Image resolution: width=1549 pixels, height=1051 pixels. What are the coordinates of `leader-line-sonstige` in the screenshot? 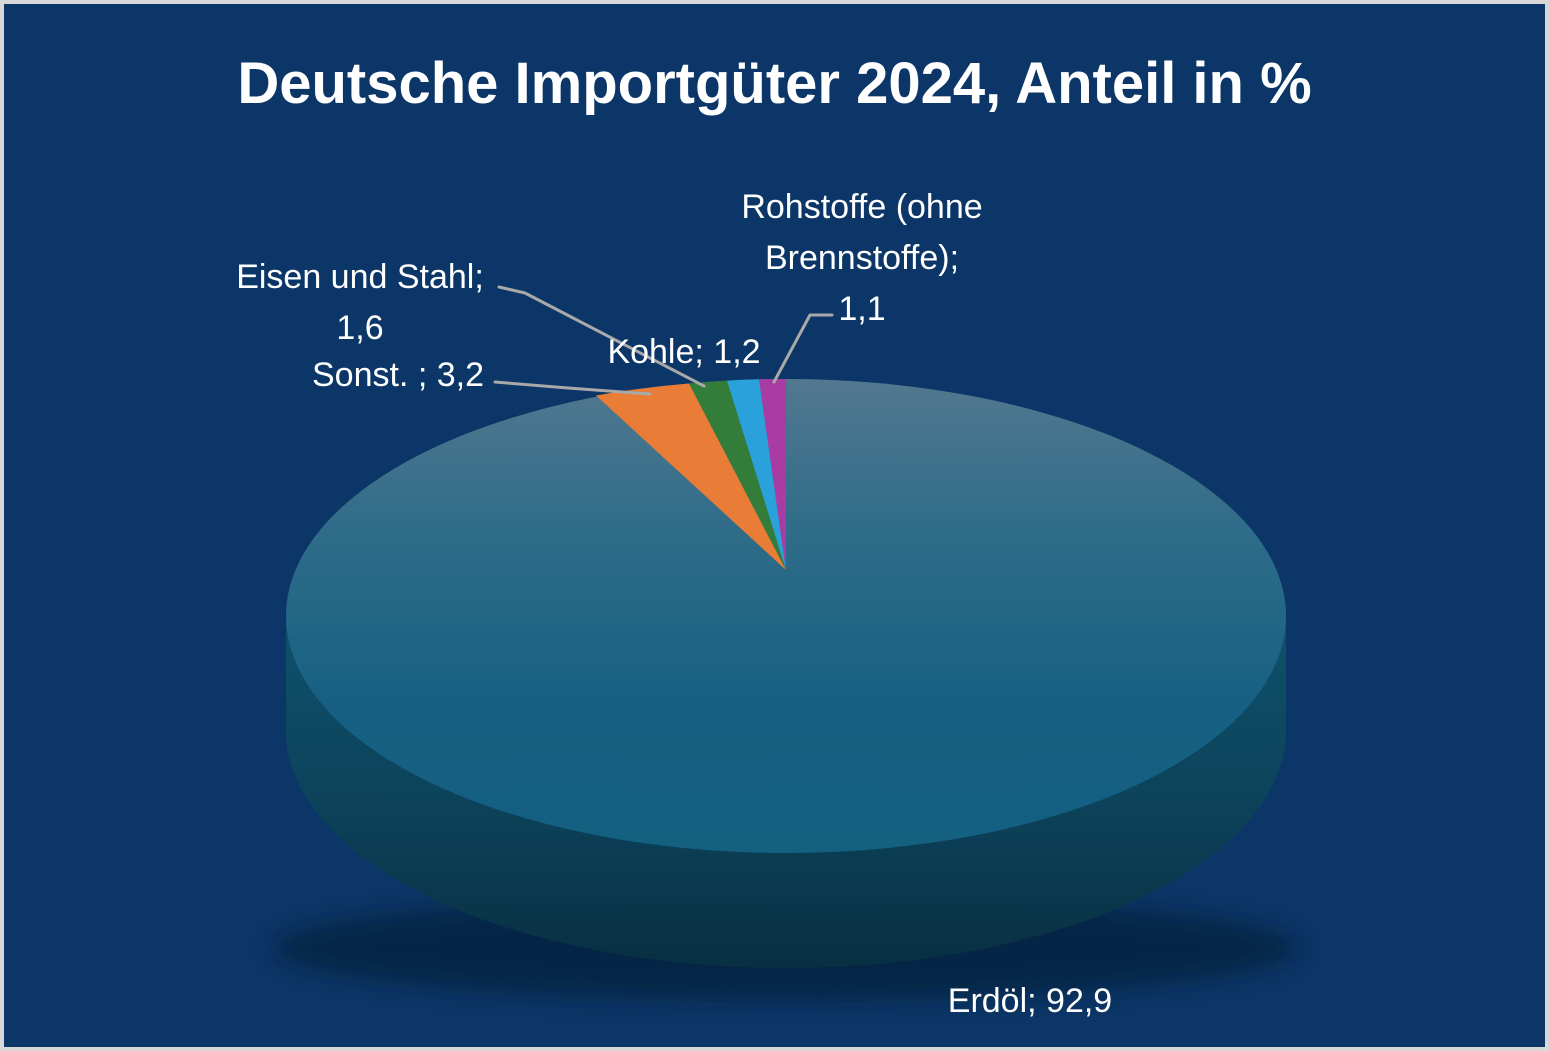 It's located at (572, 388).